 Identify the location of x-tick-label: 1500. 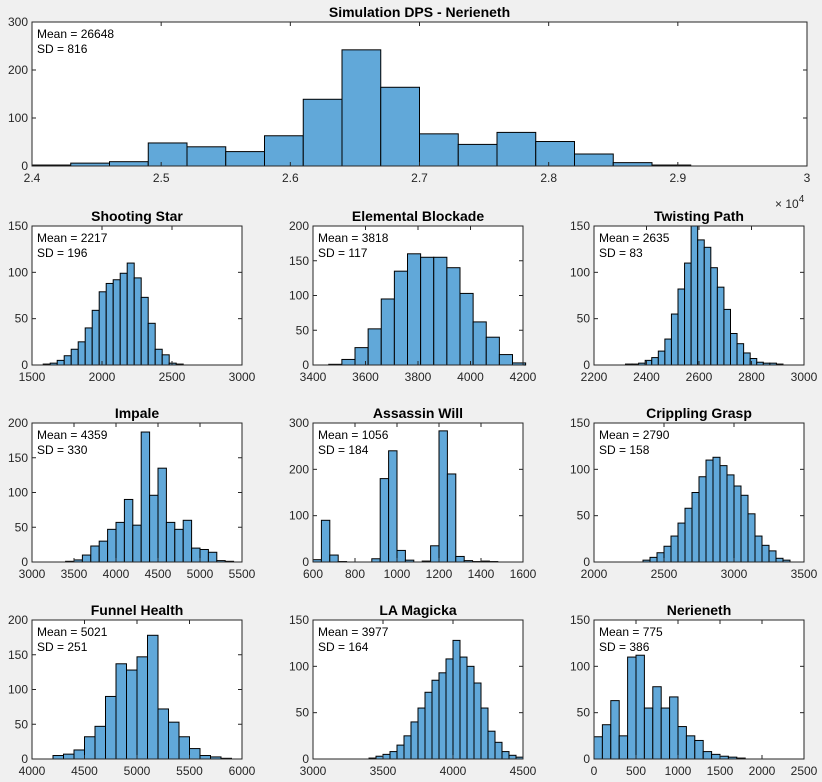
(720, 771).